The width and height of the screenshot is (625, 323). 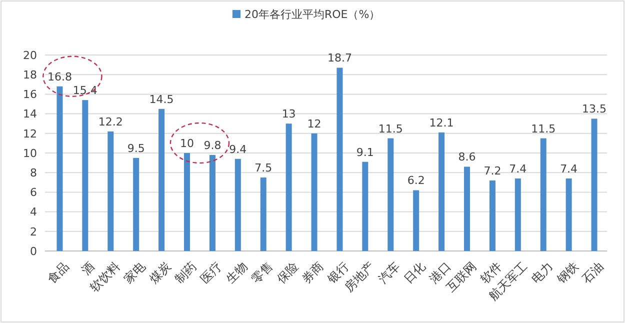 I want to click on data-label: 12, so click(x=314, y=123).